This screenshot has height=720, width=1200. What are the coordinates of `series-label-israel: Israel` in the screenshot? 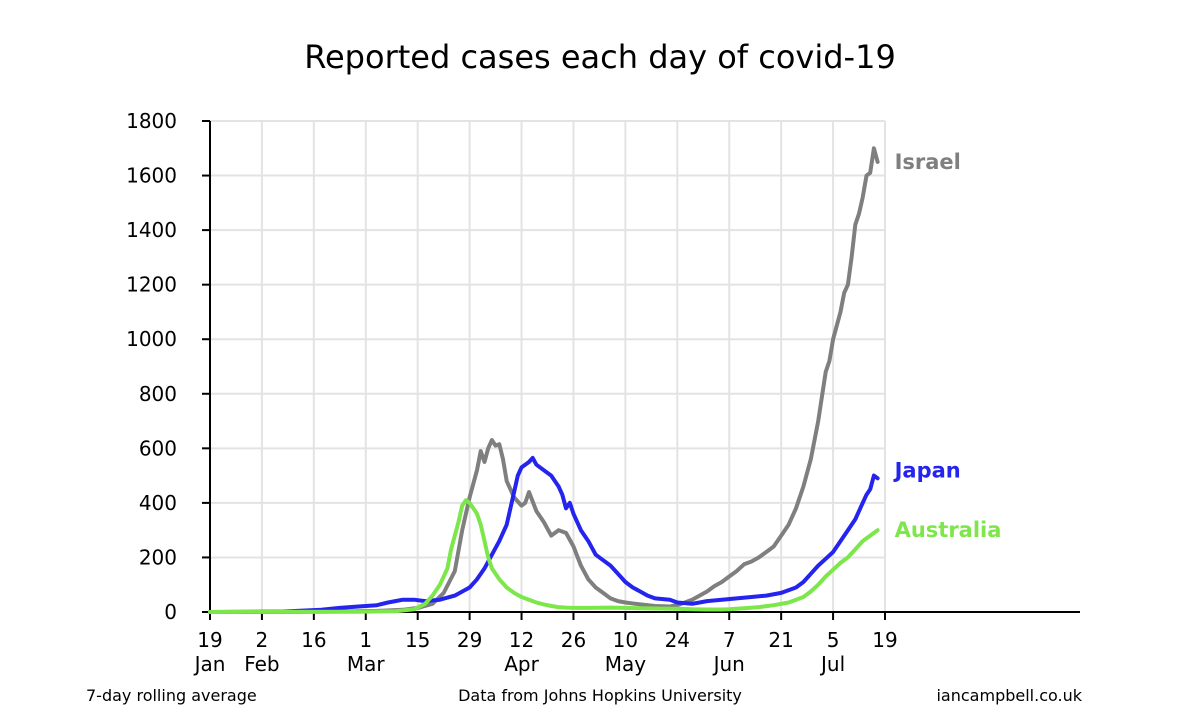 It's located at (928, 162).